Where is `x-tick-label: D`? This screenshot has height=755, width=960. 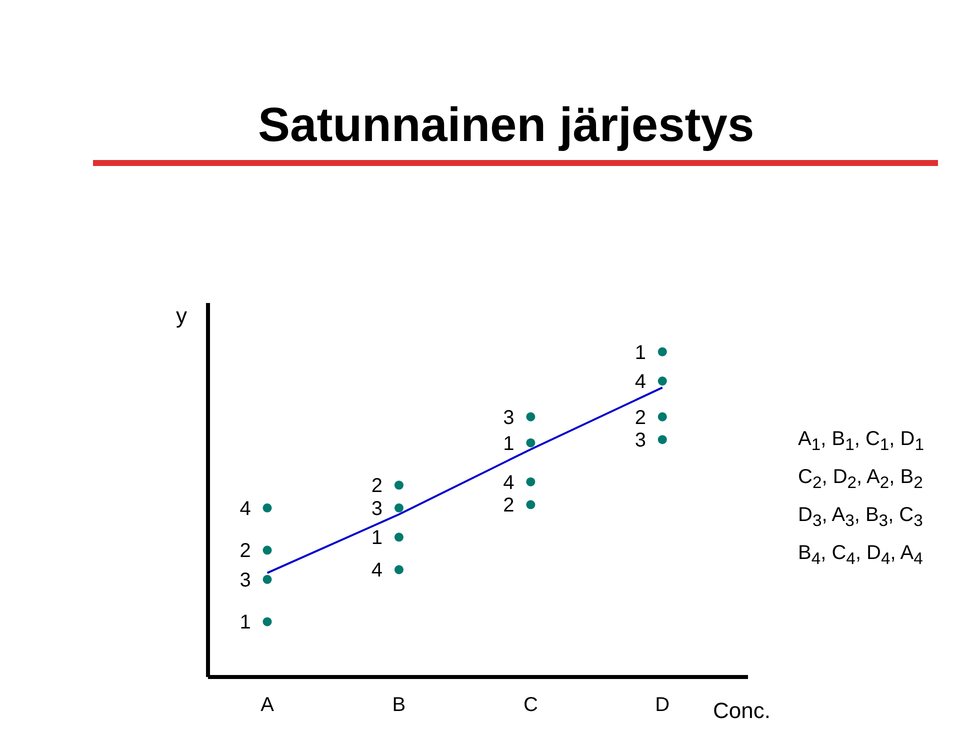 x-tick-label: D is located at coordinates (662, 705).